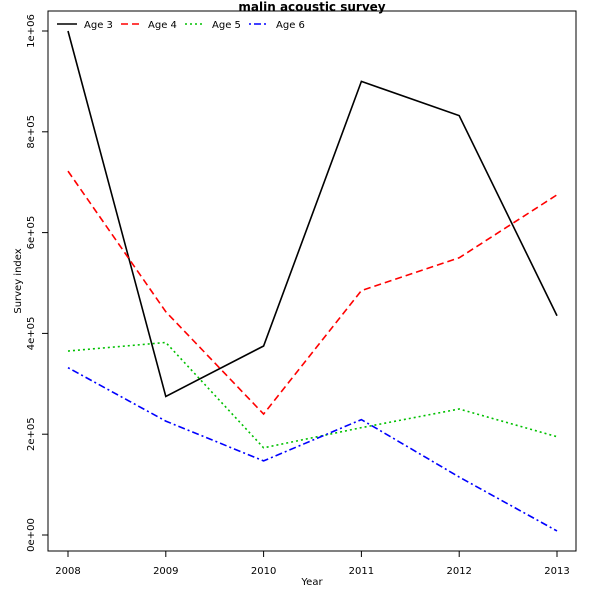 The width and height of the screenshot is (600, 600). Describe the element at coordinates (290, 25) in the screenshot. I see `legend-label: Age 6` at that location.